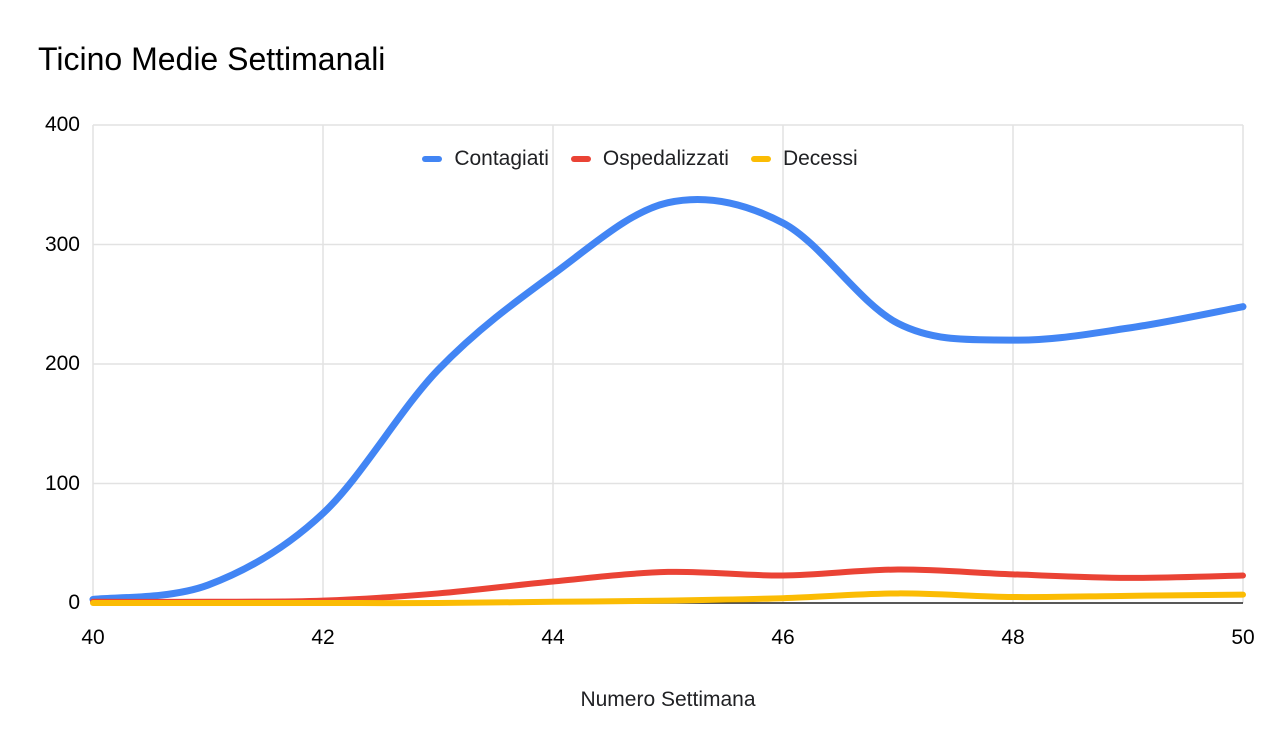  I want to click on x-tick-label: 48, so click(1013, 637).